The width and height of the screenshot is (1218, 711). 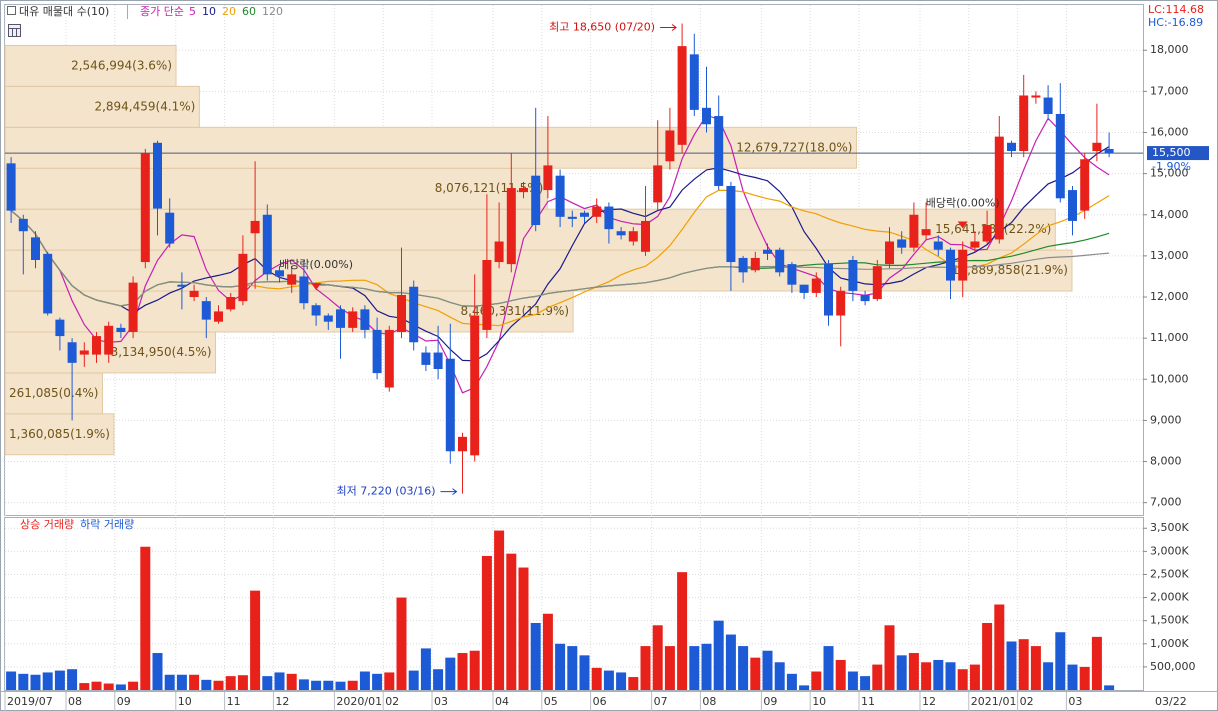 What do you see at coordinates (994, 701) in the screenshot?
I see `x-tick-label: 2021/01` at bounding box center [994, 701].